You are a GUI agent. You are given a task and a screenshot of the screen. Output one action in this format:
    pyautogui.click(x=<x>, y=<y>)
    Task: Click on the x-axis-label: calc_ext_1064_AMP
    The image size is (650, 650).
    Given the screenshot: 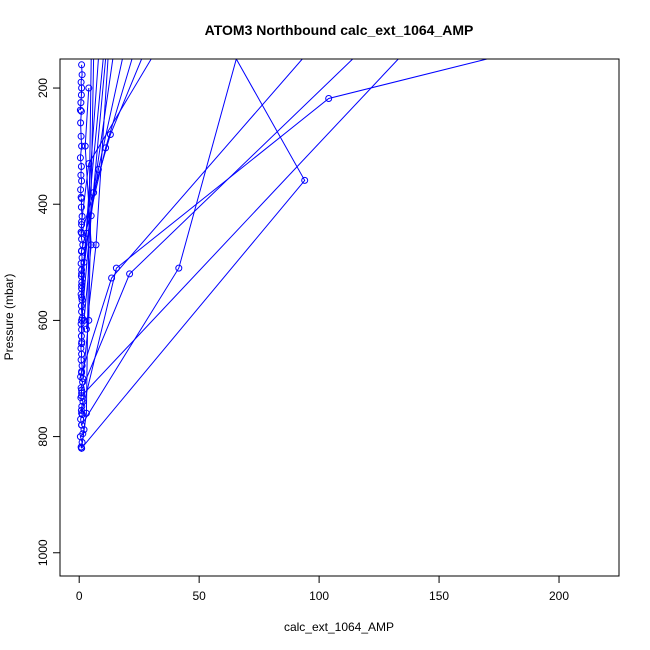 What is the action you would take?
    pyautogui.click(x=339, y=627)
    